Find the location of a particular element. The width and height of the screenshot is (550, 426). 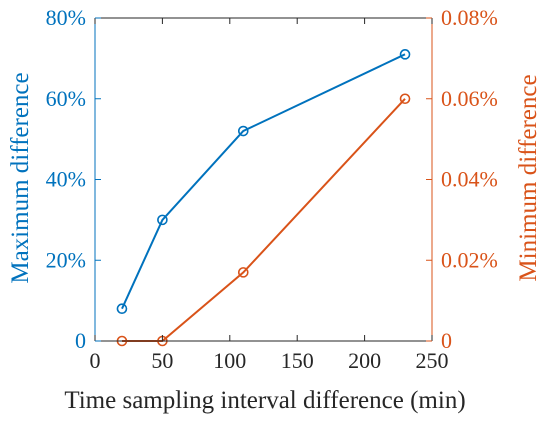

x-axis-label: Time sampling interval difference (min) is located at coordinates (264, 400).